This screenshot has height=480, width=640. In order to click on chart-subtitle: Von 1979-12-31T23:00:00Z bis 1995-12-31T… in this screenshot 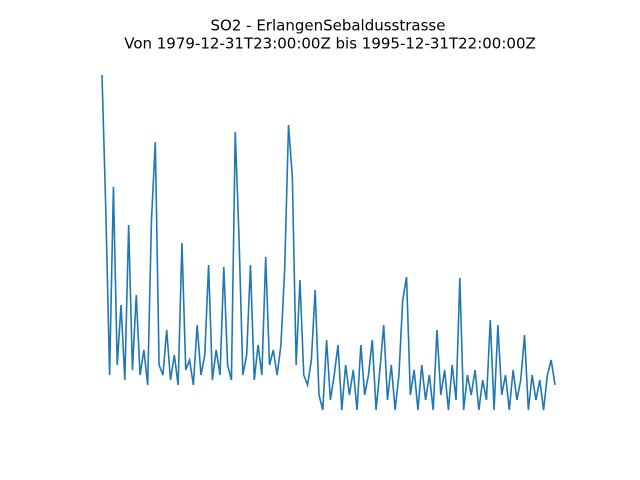, I will do `click(330, 44)`.